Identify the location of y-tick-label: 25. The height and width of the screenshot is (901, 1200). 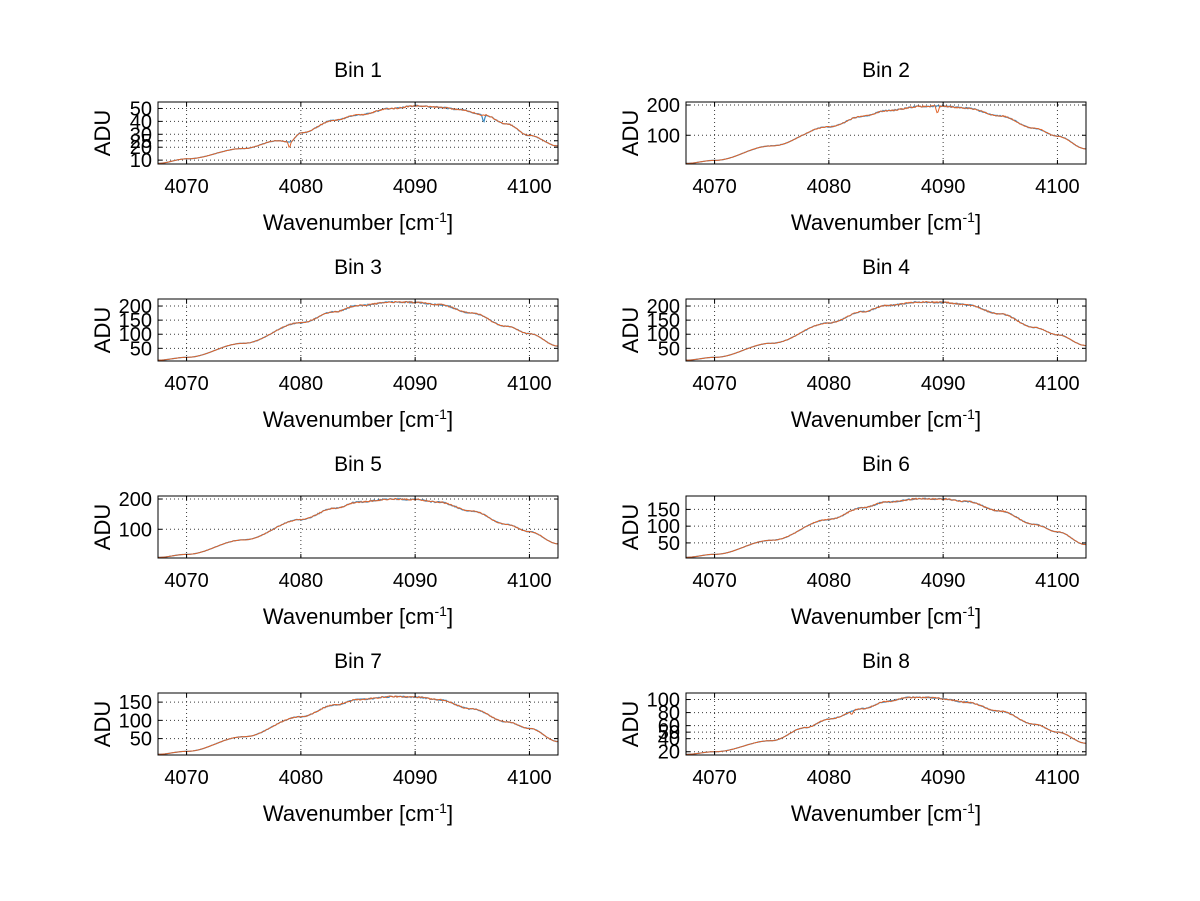
(141, 142).